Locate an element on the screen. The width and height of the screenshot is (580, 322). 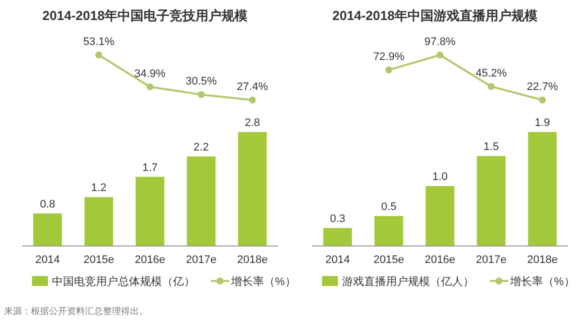
data-label: 1.0 is located at coordinates (440, 177).